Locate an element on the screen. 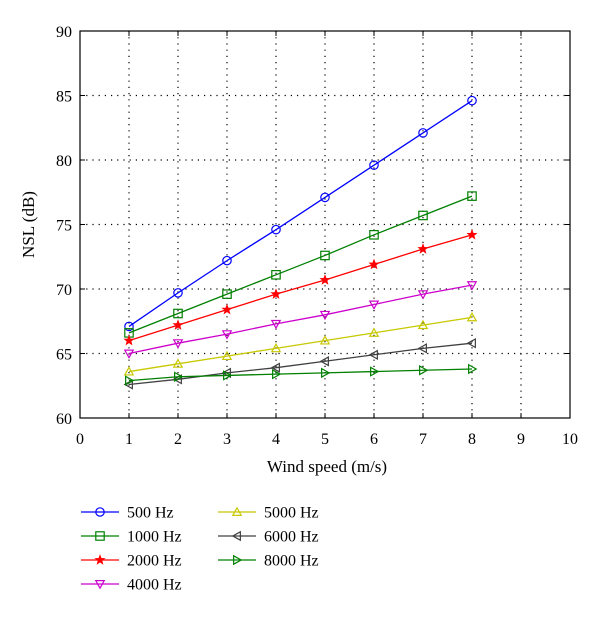 This screenshot has width=600, height=617. legend-item: 1000 Hz is located at coordinates (131, 537).